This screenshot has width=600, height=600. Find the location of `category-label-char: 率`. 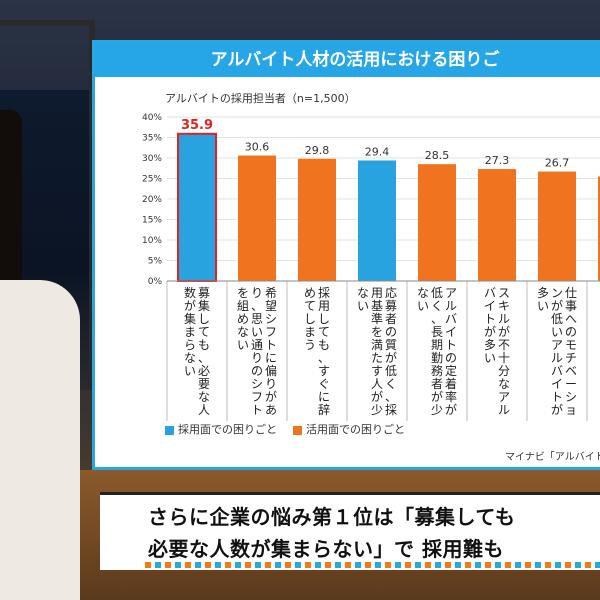

category-label-char: 率 is located at coordinates (451, 396).